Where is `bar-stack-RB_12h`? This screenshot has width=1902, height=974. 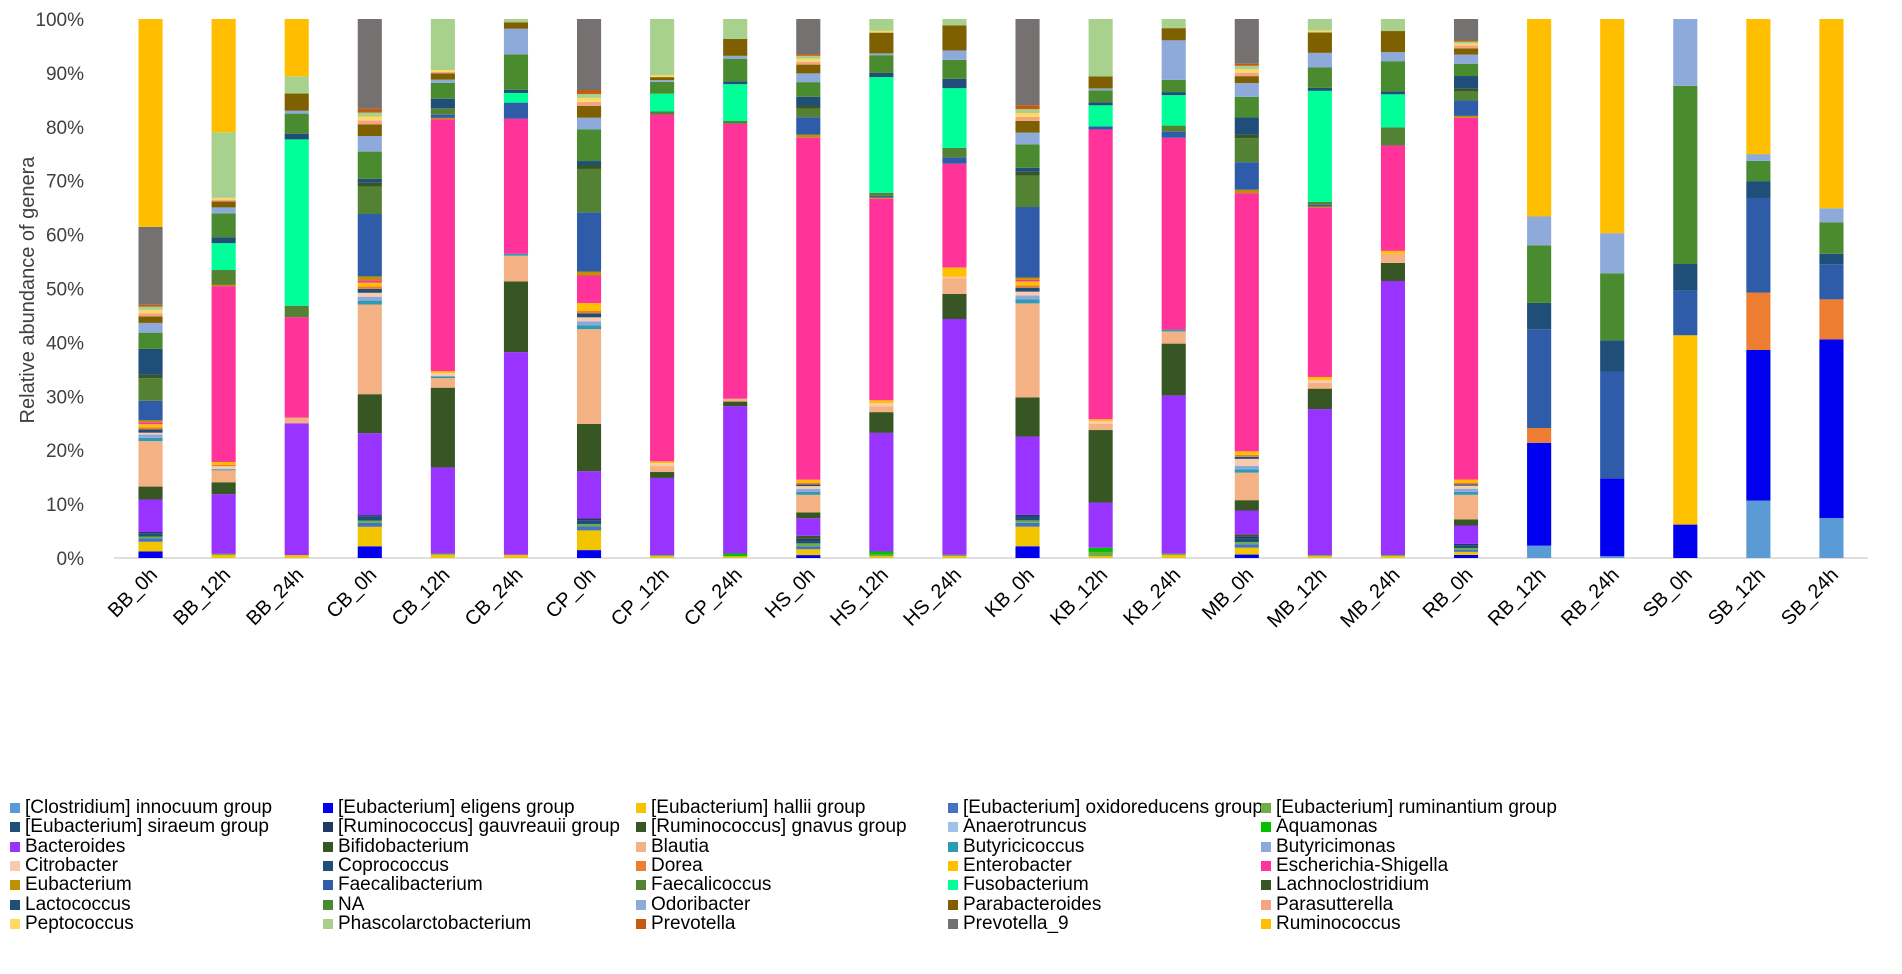
bar-stack-RB_12h is located at coordinates (1539, 288).